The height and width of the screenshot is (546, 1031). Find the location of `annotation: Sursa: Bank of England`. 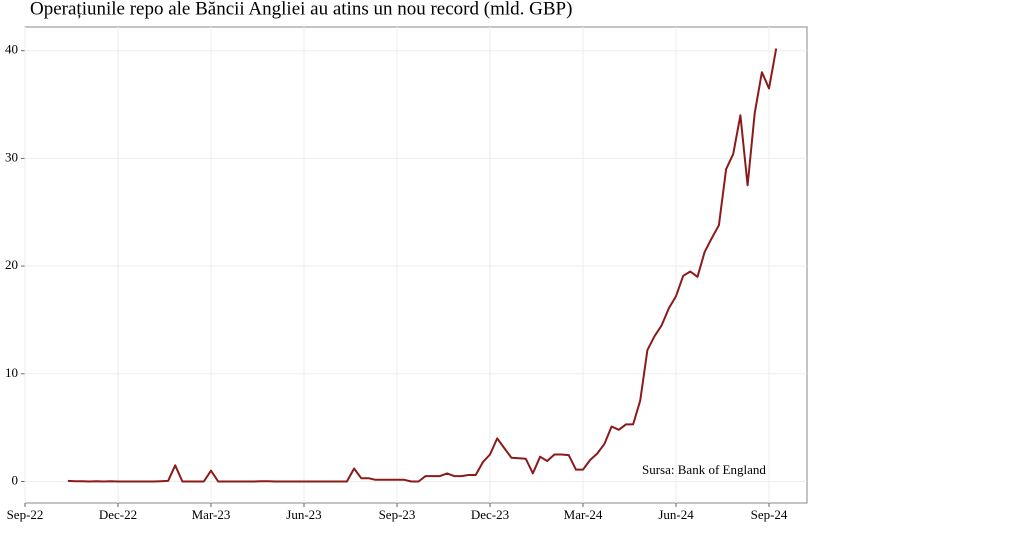

annotation: Sursa: Bank of England is located at coordinates (704, 469).